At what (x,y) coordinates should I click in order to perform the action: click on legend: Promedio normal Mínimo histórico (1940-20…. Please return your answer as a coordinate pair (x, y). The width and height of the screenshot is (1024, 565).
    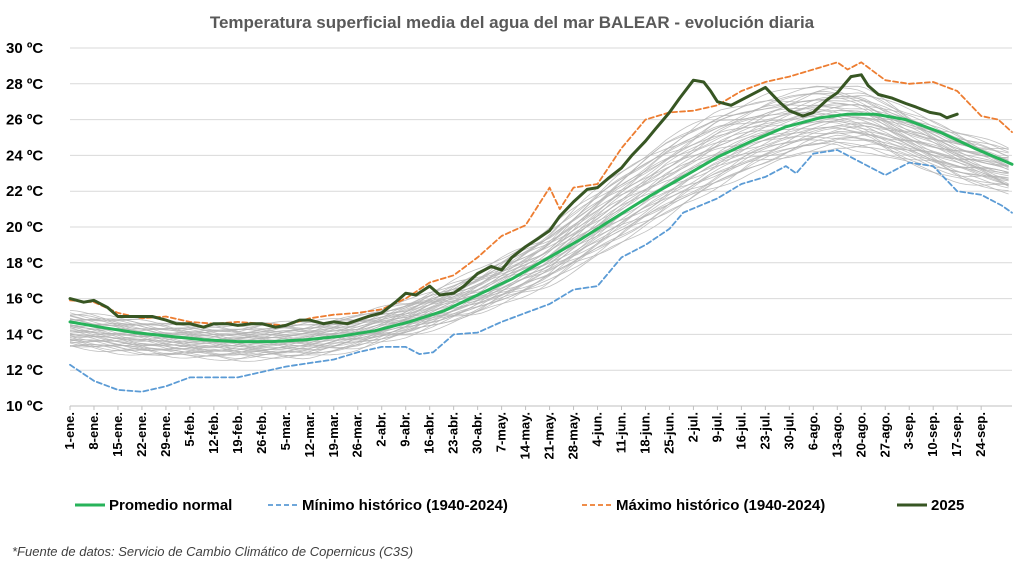
    Looking at the image, I should click on (519, 505).